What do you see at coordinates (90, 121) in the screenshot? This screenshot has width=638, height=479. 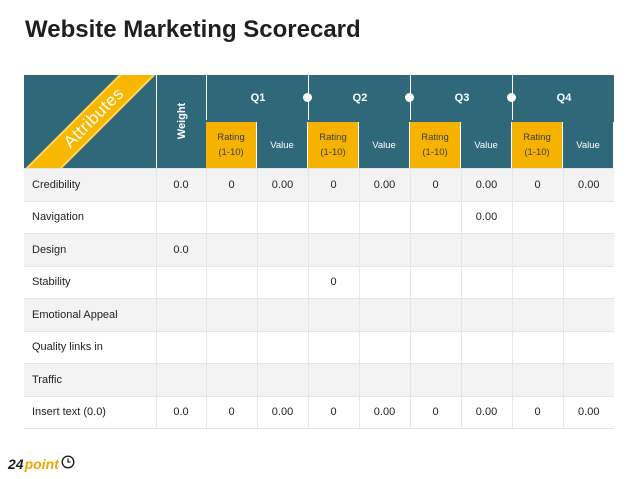 I see `attributes-corner: Attributes` at bounding box center [90, 121].